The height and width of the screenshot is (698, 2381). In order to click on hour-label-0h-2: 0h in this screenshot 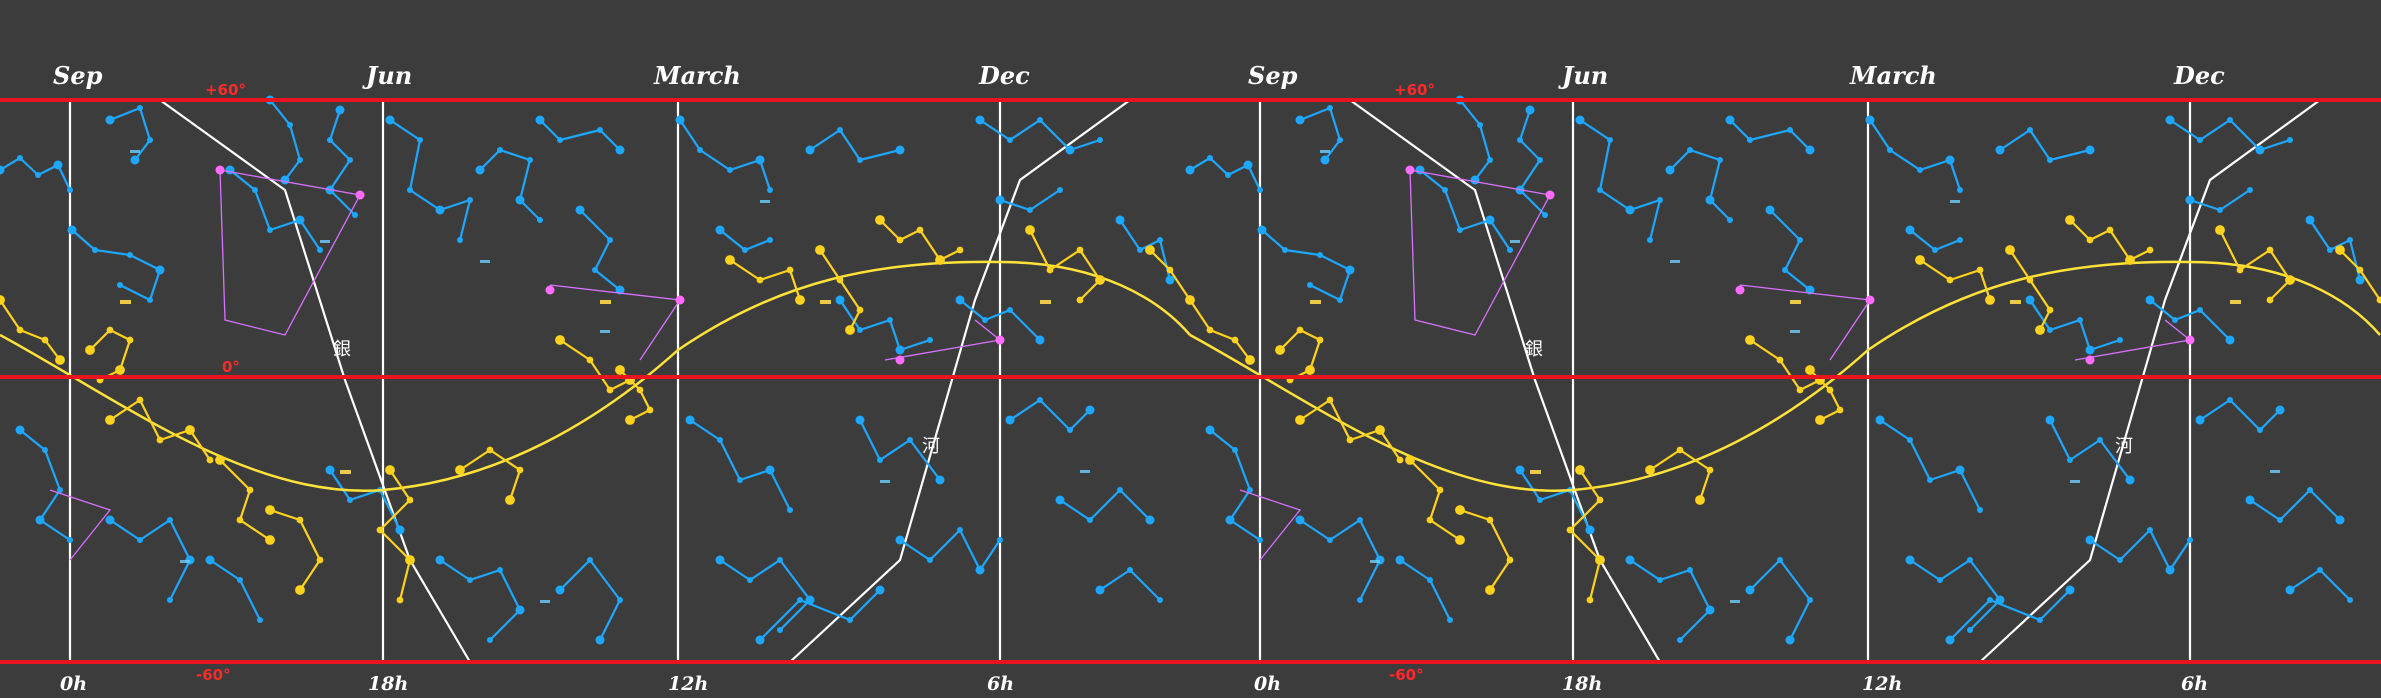, I will do `click(1267, 684)`.